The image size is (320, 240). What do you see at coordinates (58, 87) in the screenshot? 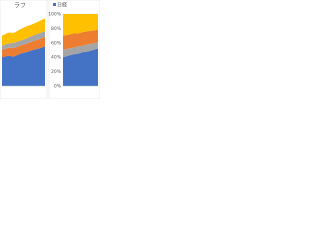
I see `y-tick-label: 0%` at bounding box center [58, 87].